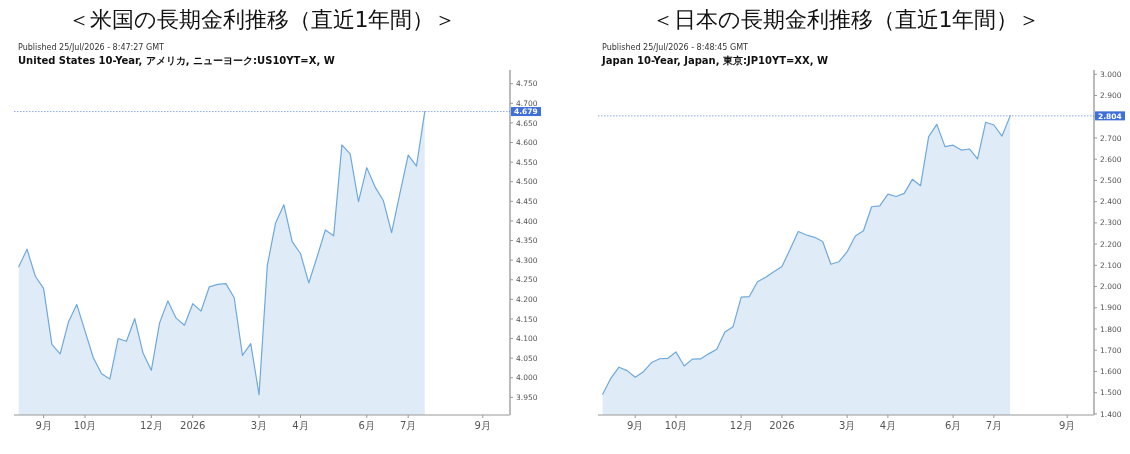 This screenshot has width=1130, height=454. What do you see at coordinates (176, 60) in the screenshot?
I see `chart-subtitle: United States 10-Year, アメリカ, ニューヨーク:US10YT=X, W` at bounding box center [176, 60].